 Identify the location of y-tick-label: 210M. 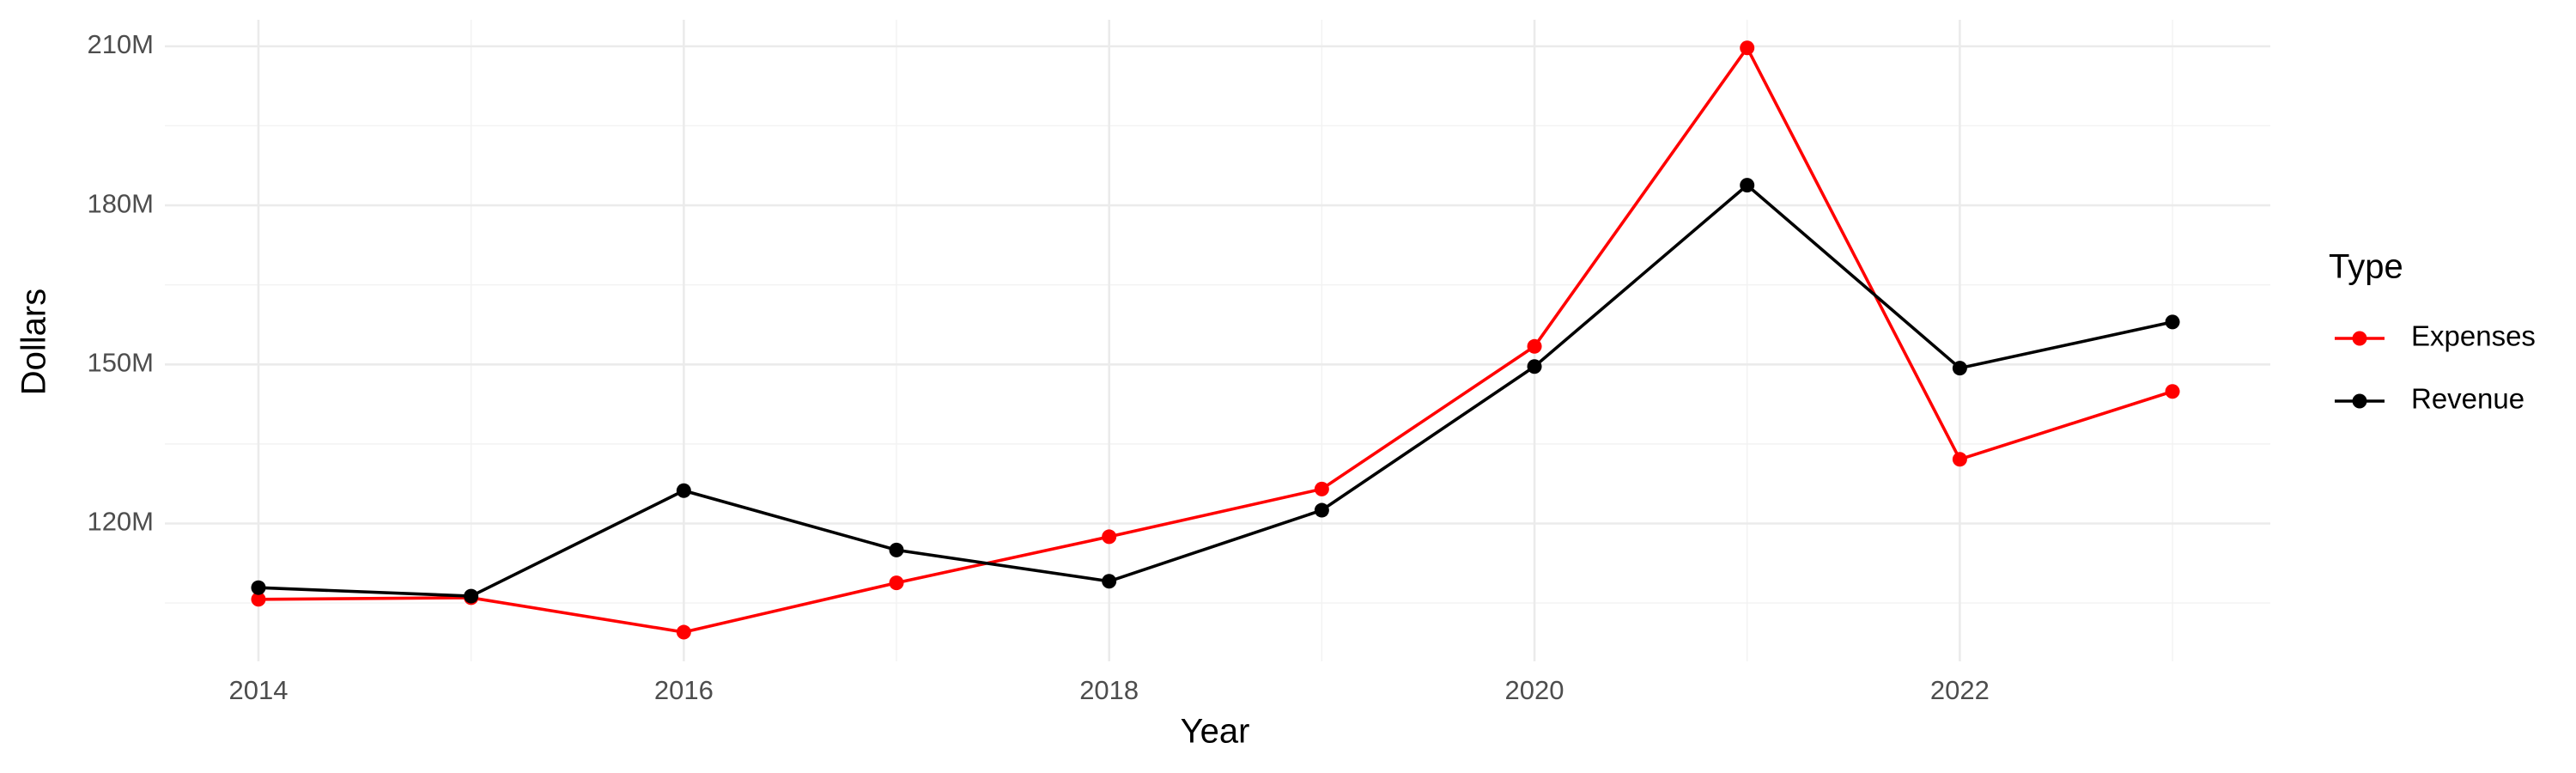
(121, 44).